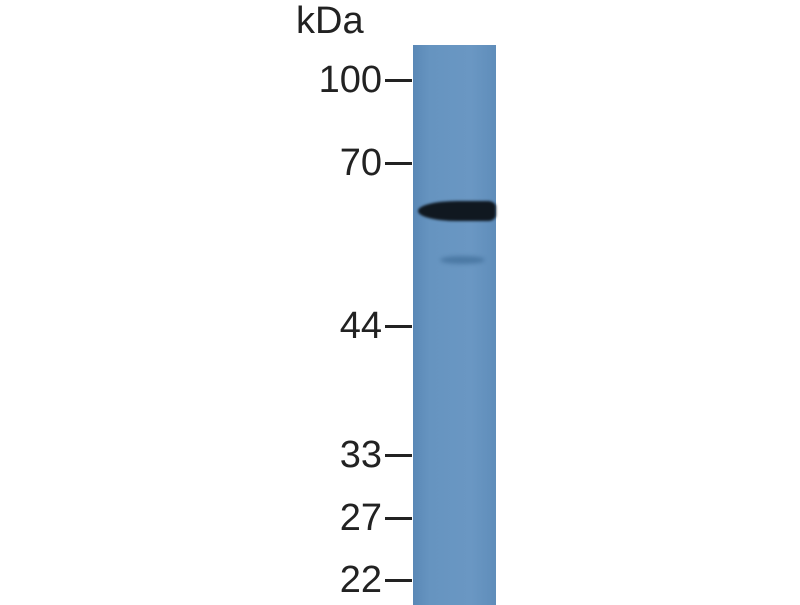 This screenshot has width=800, height=605. Describe the element at coordinates (462, 260) in the screenshot. I see `faint-band` at that location.